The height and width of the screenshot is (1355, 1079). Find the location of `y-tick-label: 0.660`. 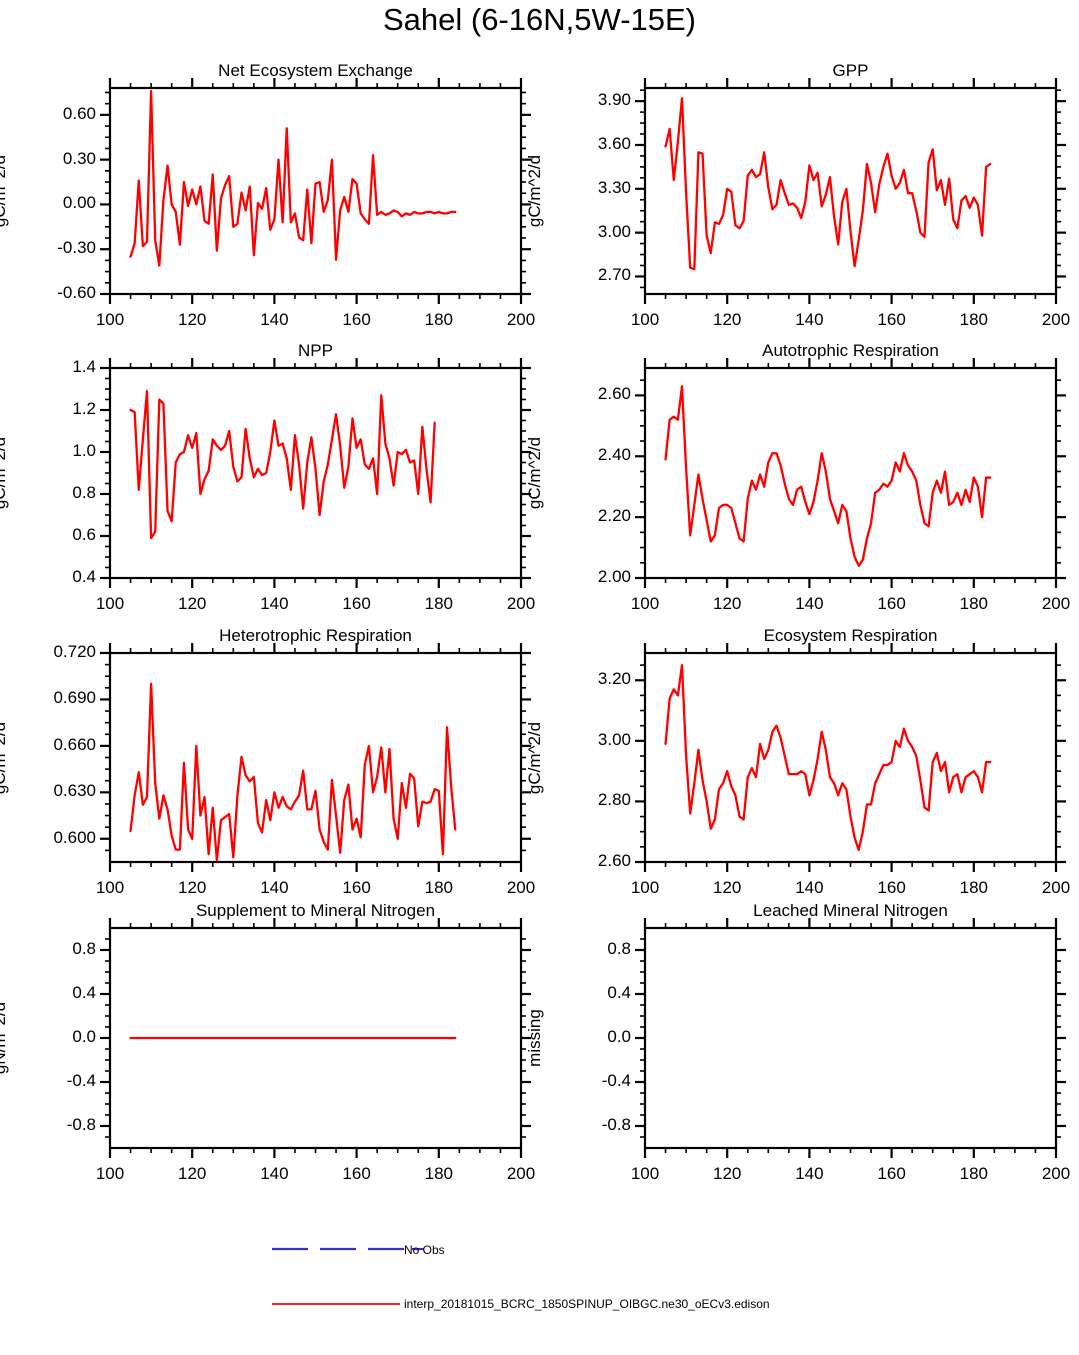

y-tick-label: 0.660 is located at coordinates (74, 744).